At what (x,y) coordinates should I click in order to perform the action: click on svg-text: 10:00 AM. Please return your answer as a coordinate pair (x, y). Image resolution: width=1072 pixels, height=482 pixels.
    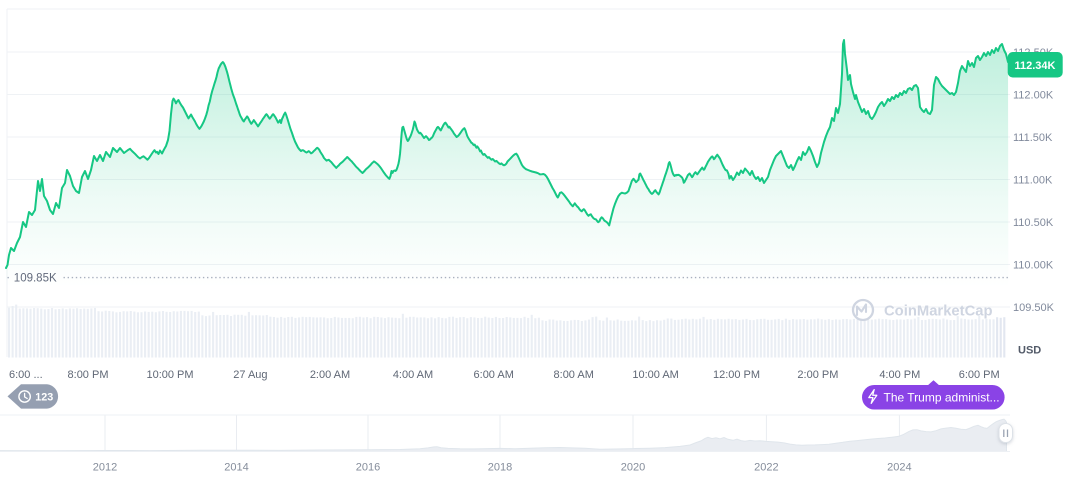
    Looking at the image, I should click on (655, 375).